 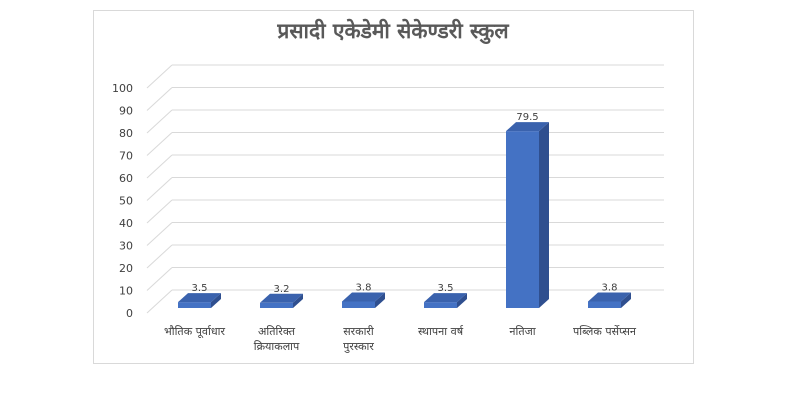 What do you see at coordinates (527, 117) in the screenshot?
I see `data-label: 79.5` at bounding box center [527, 117].